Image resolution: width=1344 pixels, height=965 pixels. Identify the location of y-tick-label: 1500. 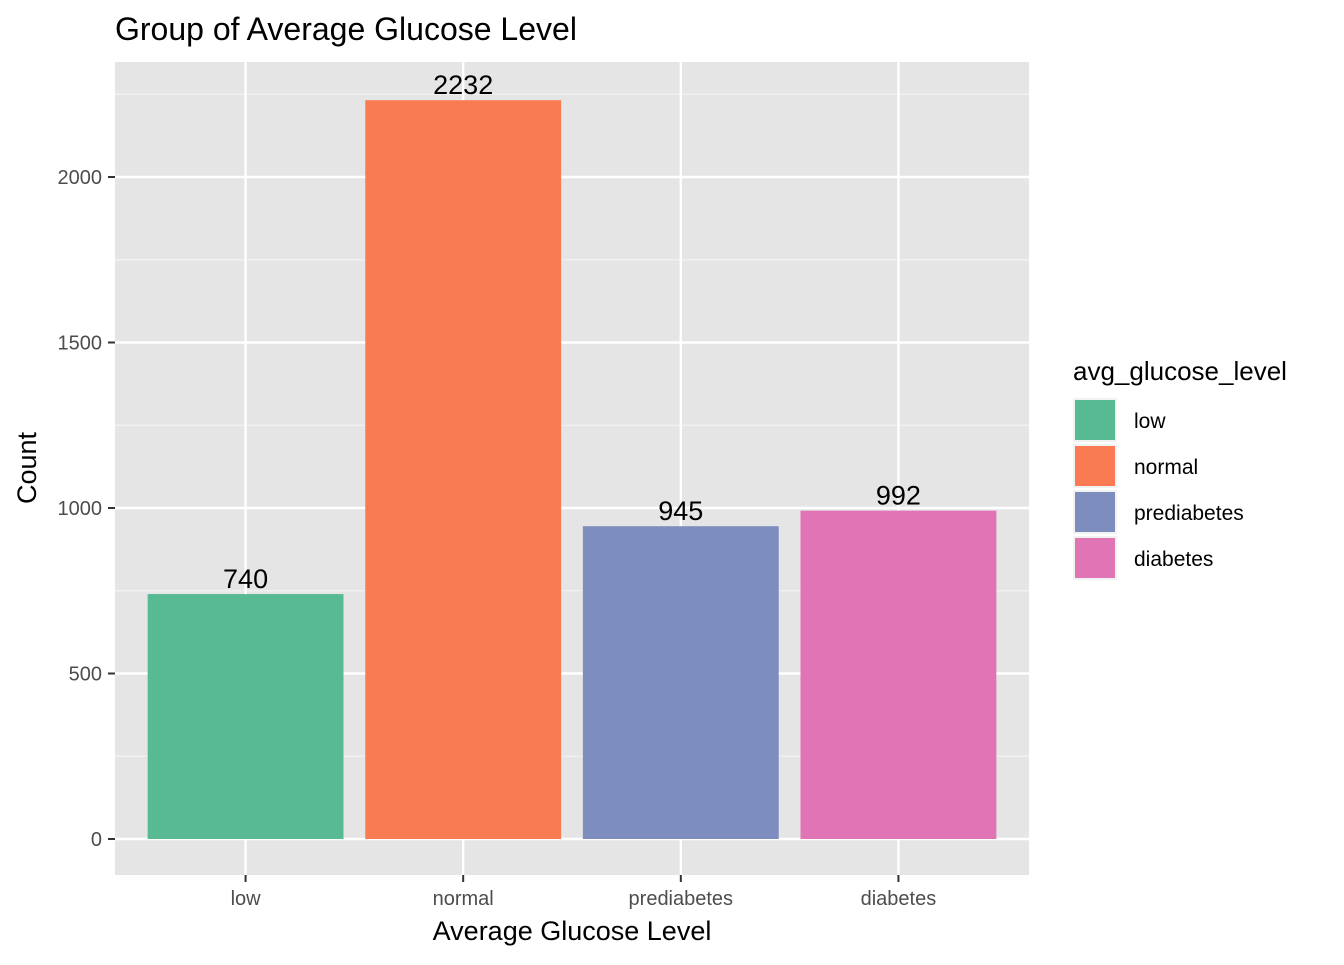
(80, 344).